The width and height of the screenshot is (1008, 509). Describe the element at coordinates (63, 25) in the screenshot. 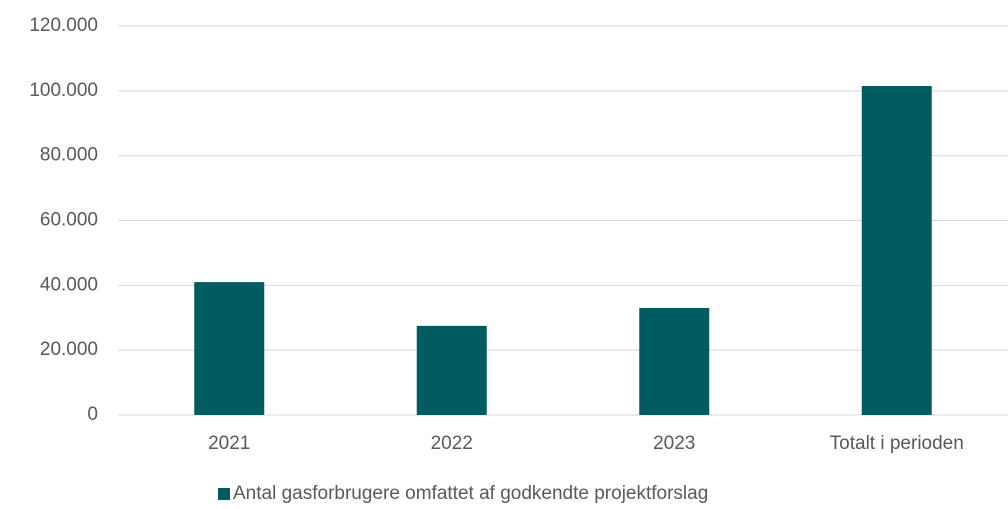

I see `y-tick-label: 120.000` at that location.